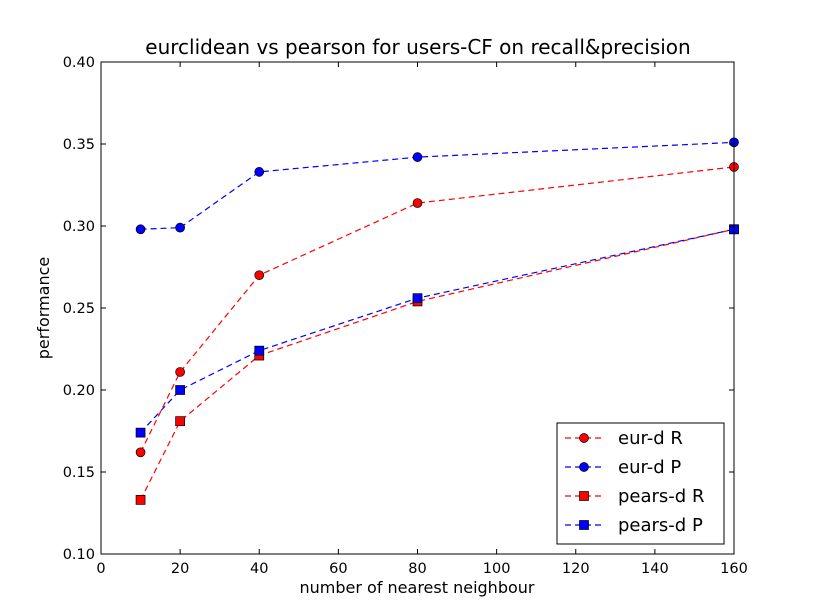 This screenshot has width=815, height=615. Describe the element at coordinates (734, 569) in the screenshot. I see `x-tick-label: 160` at that location.